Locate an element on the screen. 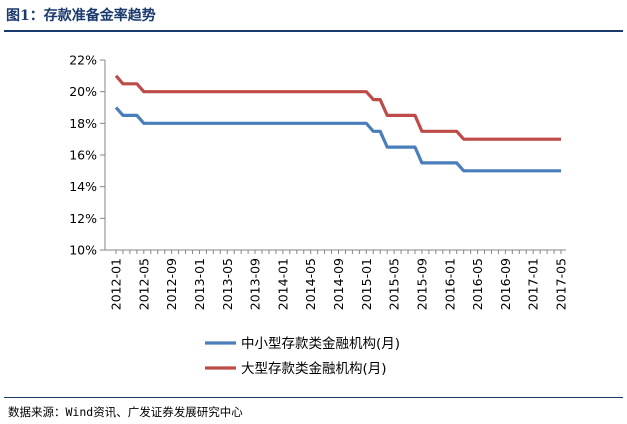 Image resolution: width=627 pixels, height=424 pixels. x-tick-label: 2014-01 is located at coordinates (282, 284).